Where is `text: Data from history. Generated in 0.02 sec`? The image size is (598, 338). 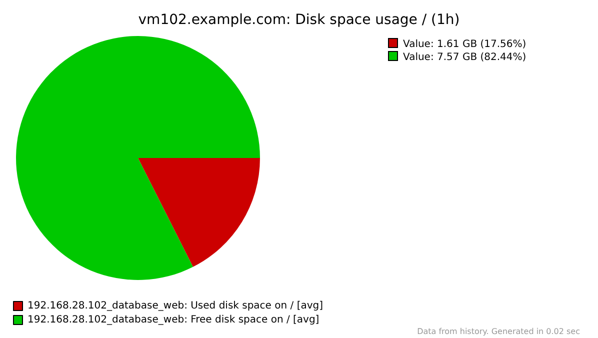 text: Data from history. Generated in 0.02 sec is located at coordinates (498, 331).